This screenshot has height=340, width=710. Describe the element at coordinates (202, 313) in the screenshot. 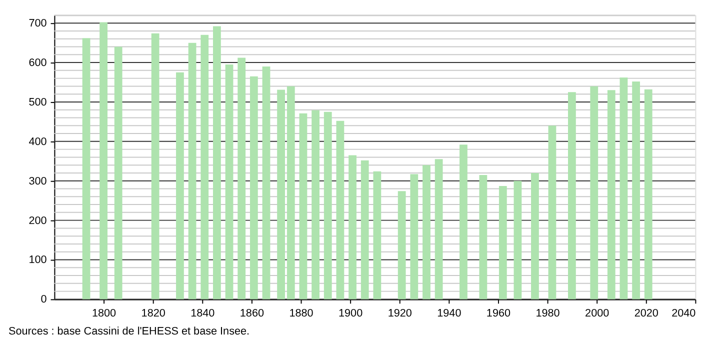

I see `x-tick-label: 1840` at that location.